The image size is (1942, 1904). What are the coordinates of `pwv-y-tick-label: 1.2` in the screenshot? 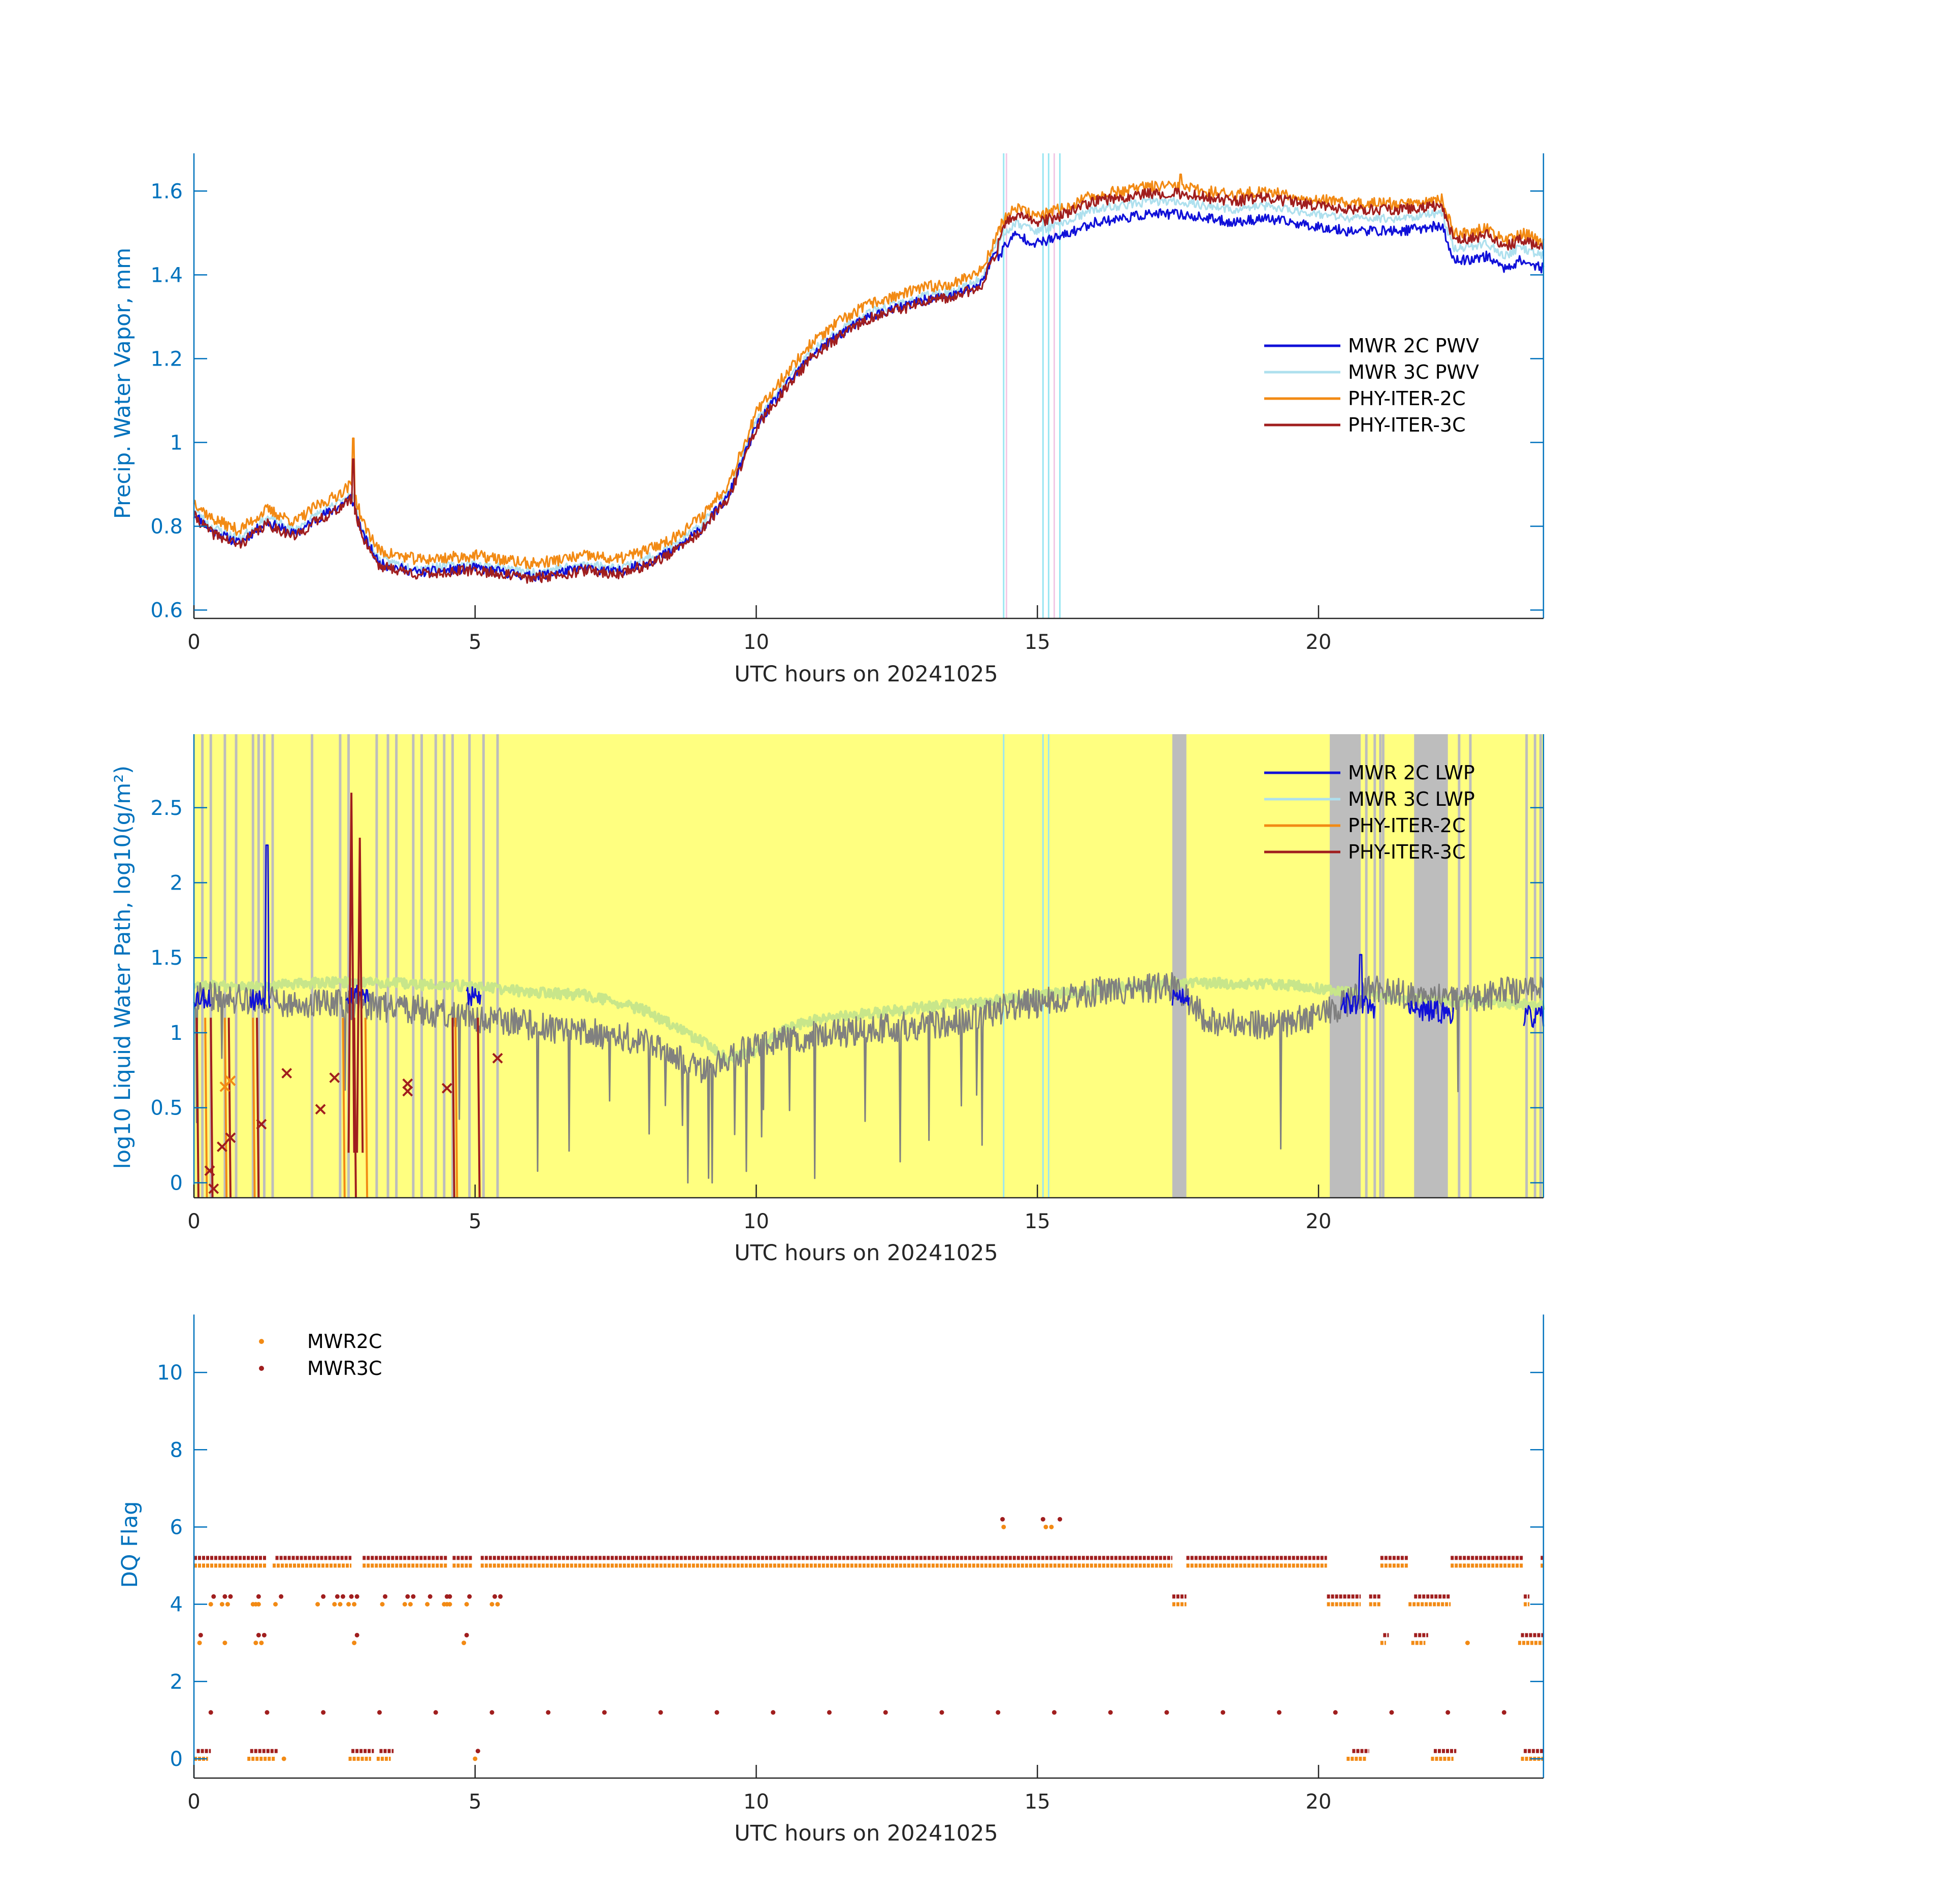 It's located at (166, 359).